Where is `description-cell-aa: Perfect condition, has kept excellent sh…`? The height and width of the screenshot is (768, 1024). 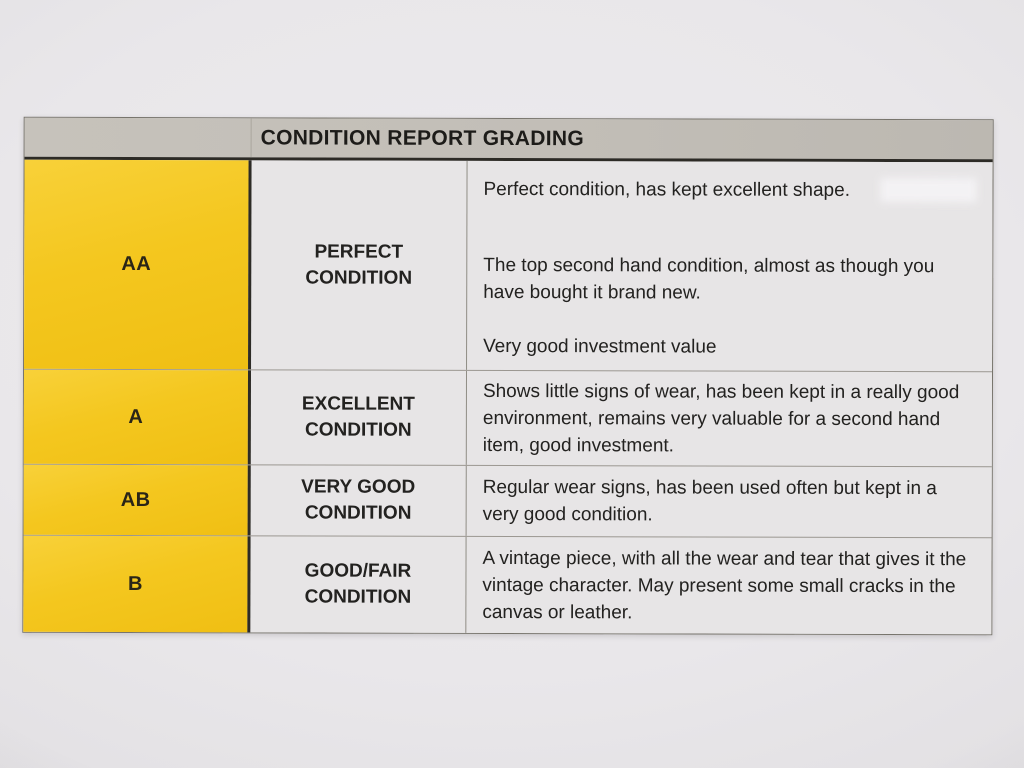 description-cell-aa: Perfect condition, has kept excellent sh… is located at coordinates (730, 266).